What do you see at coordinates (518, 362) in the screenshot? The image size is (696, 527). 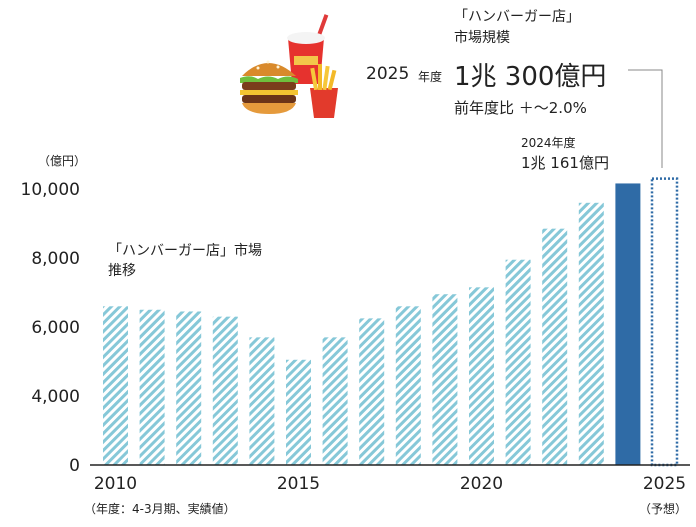 I see `bar-2021` at bounding box center [518, 362].